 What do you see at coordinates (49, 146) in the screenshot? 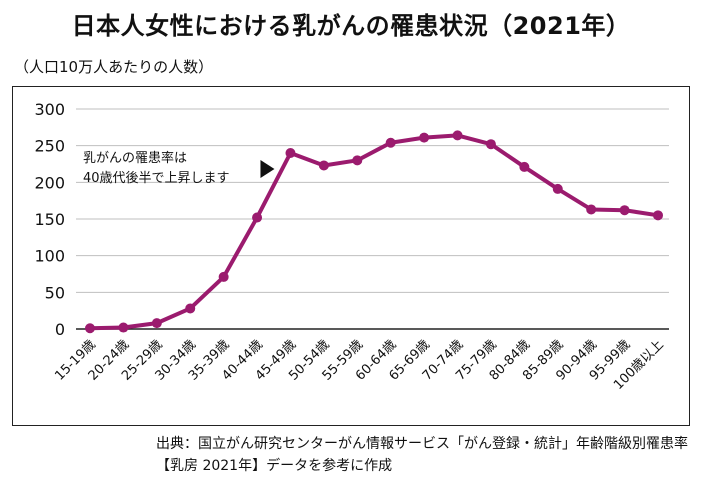
I see `y-tick-label: 250` at bounding box center [49, 146].